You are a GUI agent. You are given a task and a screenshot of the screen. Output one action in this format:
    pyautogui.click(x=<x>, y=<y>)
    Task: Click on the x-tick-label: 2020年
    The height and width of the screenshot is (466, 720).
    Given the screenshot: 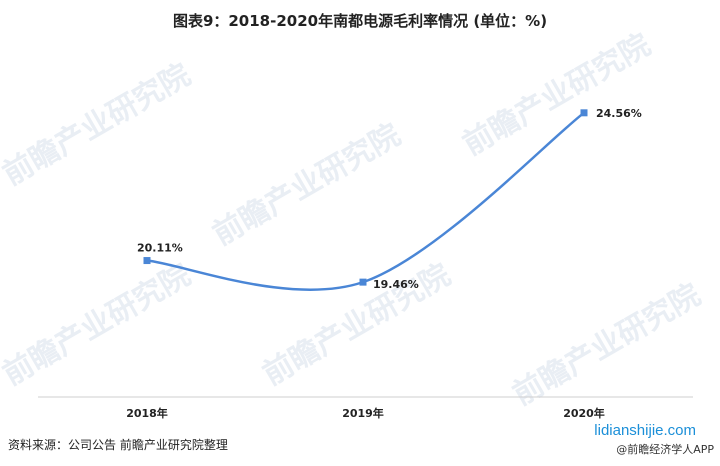 What is the action you would take?
    pyautogui.click(x=584, y=413)
    